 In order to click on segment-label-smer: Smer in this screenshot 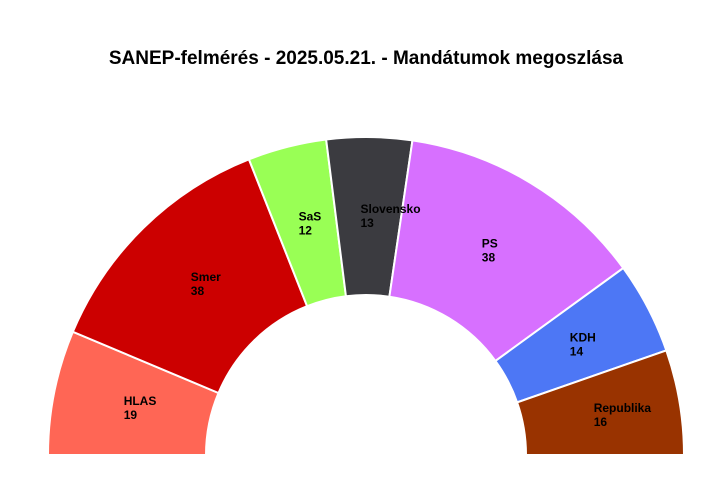, I will do `click(206, 277)`.